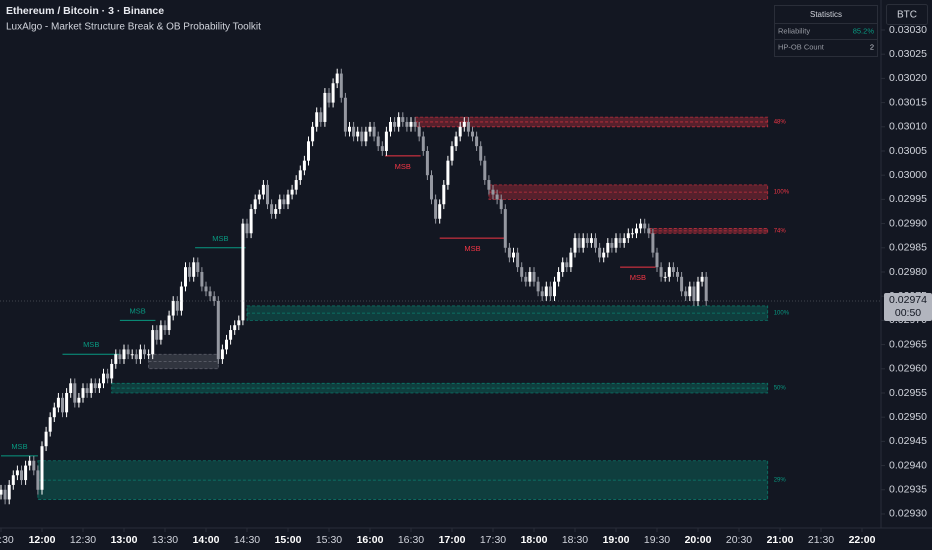 The height and width of the screenshot is (550, 932). I want to click on order-block-label: 29%, so click(780, 481).